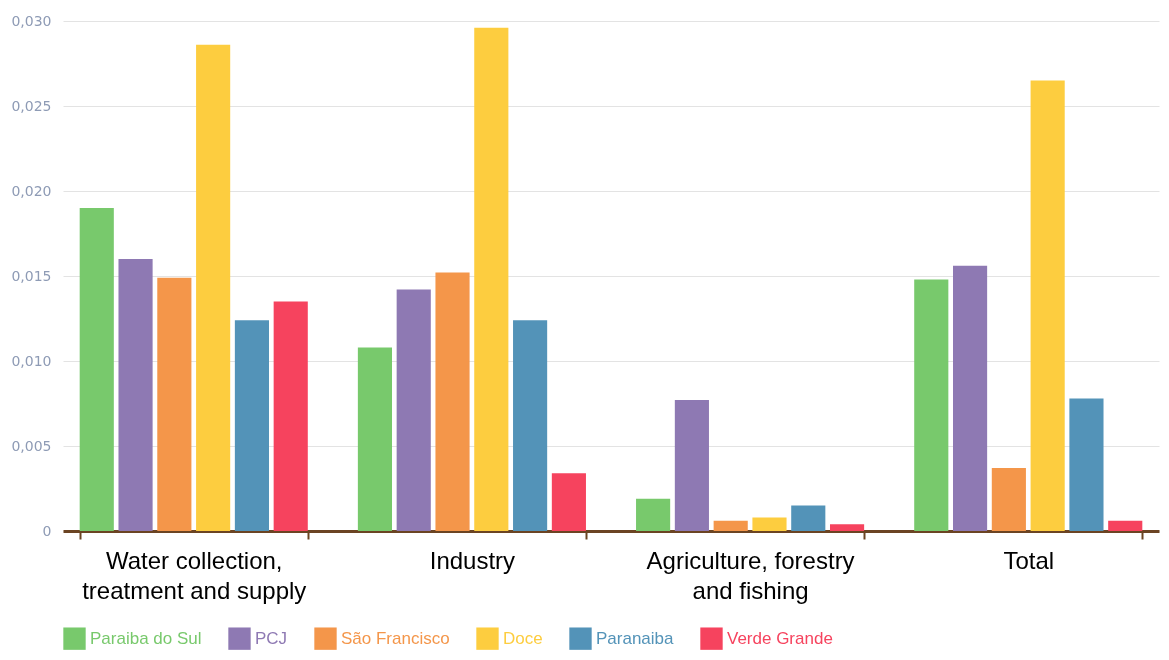  What do you see at coordinates (395, 638) in the screenshot?
I see `legend-label: São Francisco` at bounding box center [395, 638].